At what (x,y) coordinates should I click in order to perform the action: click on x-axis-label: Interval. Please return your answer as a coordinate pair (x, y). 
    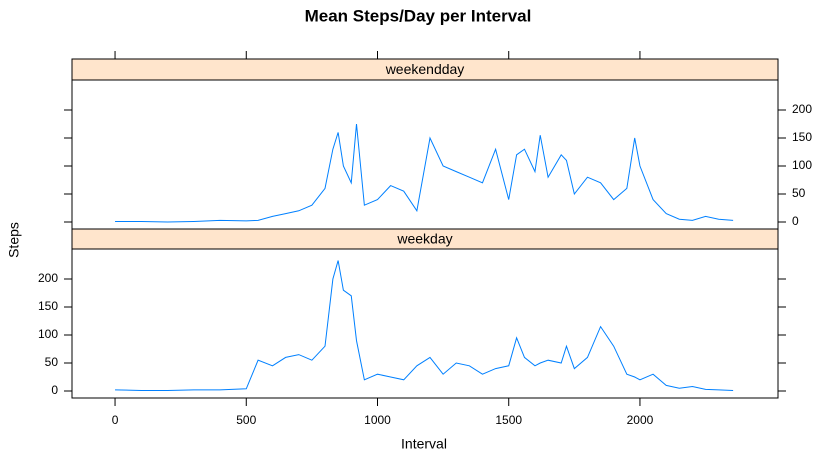
    Looking at the image, I should click on (424, 444).